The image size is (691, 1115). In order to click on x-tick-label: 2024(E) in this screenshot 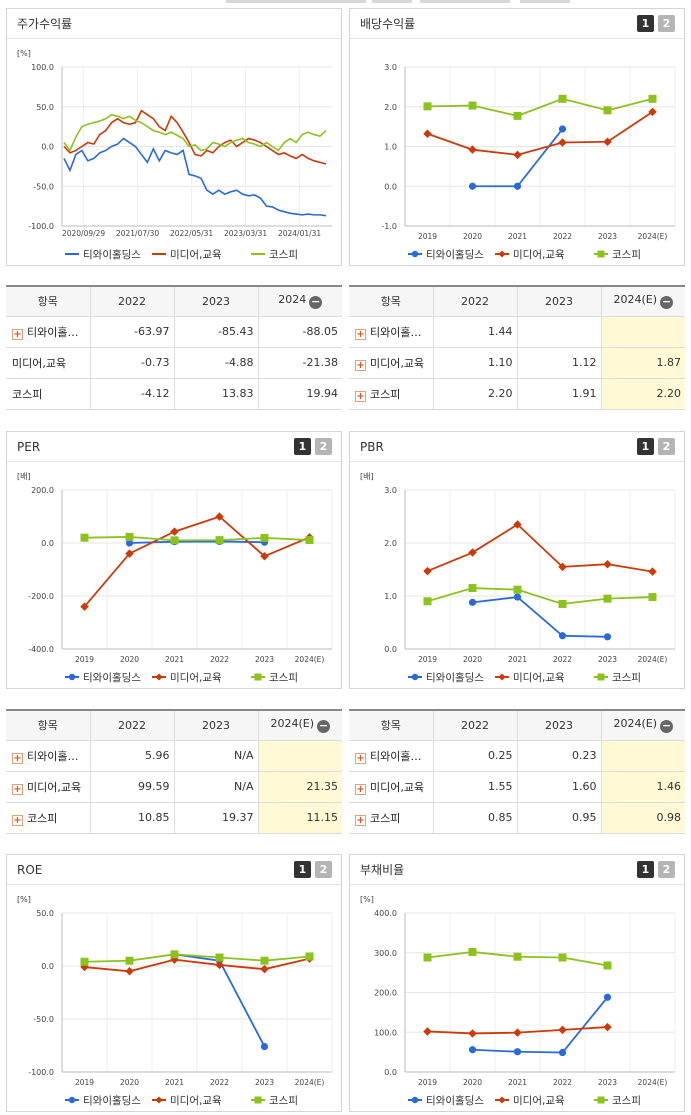, I will do `click(653, 1082)`.